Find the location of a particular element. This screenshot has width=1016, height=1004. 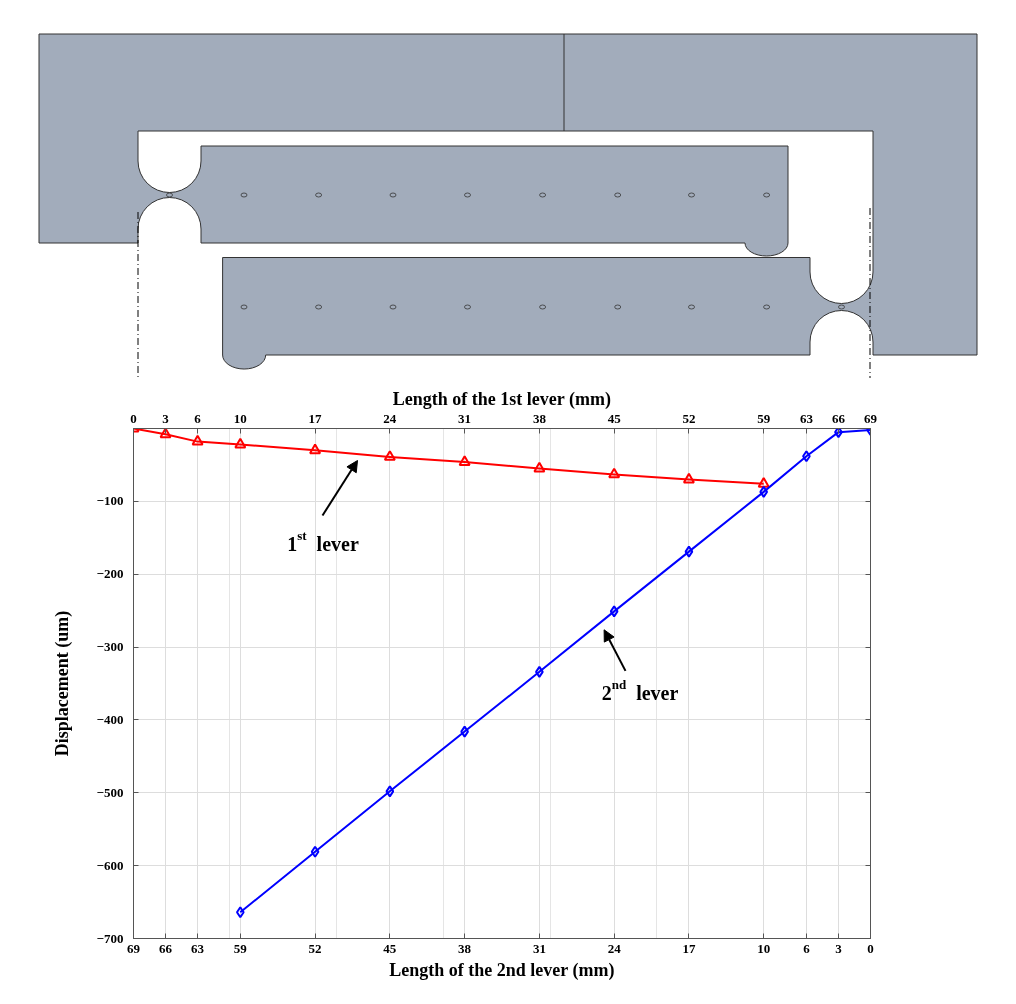

x-tick-label: 38 is located at coordinates (465, 948).